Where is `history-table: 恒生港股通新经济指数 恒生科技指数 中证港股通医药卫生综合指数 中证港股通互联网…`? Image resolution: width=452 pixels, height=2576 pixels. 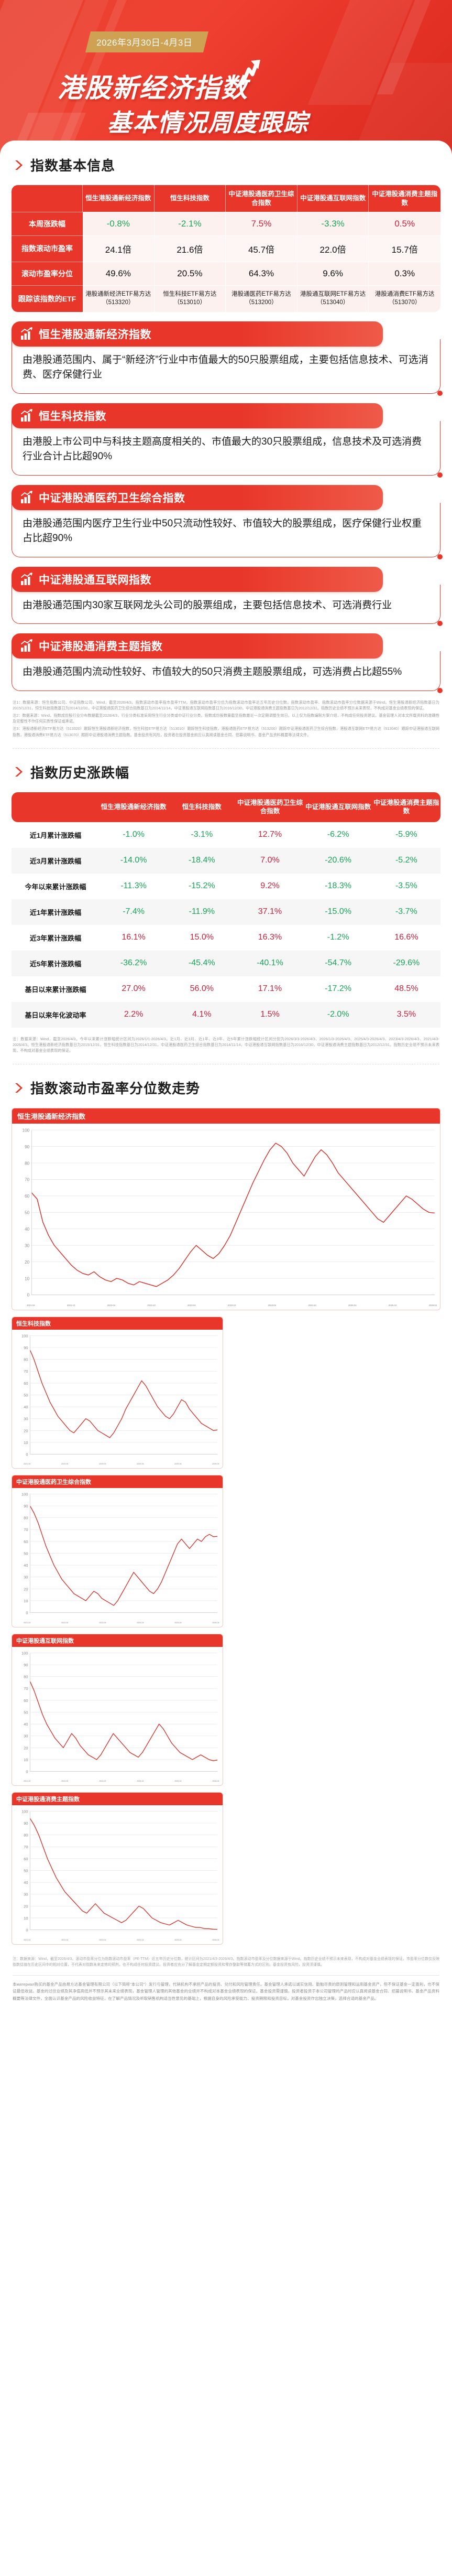 history-table: 恒生港股通新经济指数 恒生科技指数 中证港股通医药卫生综合指数 中证港股通互联网… is located at coordinates (226, 910).